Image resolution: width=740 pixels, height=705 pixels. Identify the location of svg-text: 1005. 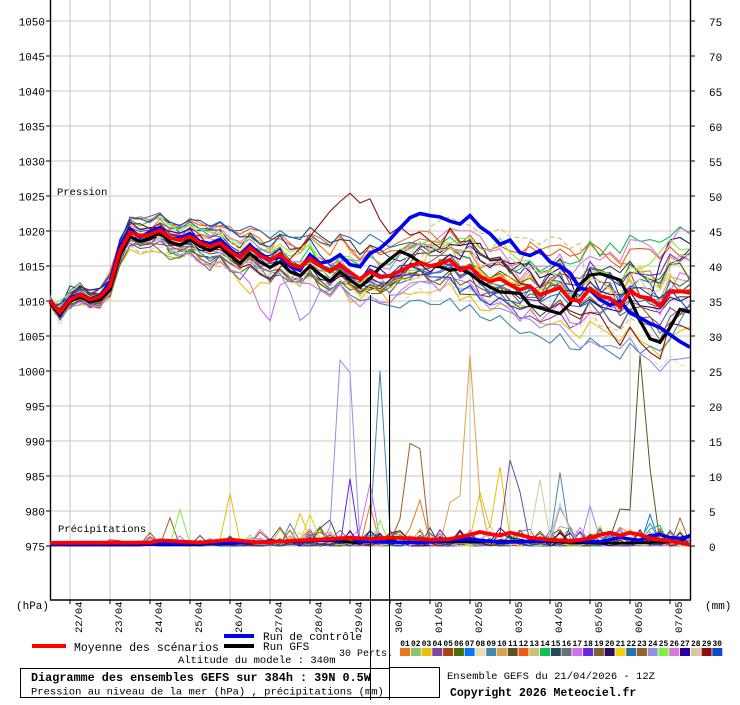
(32, 339).